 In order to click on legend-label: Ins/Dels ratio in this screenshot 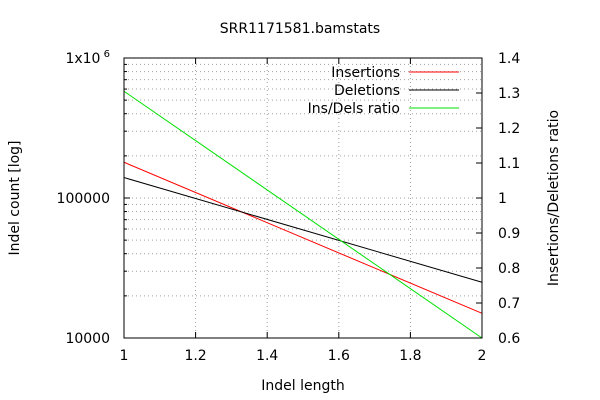, I will do `click(354, 109)`.